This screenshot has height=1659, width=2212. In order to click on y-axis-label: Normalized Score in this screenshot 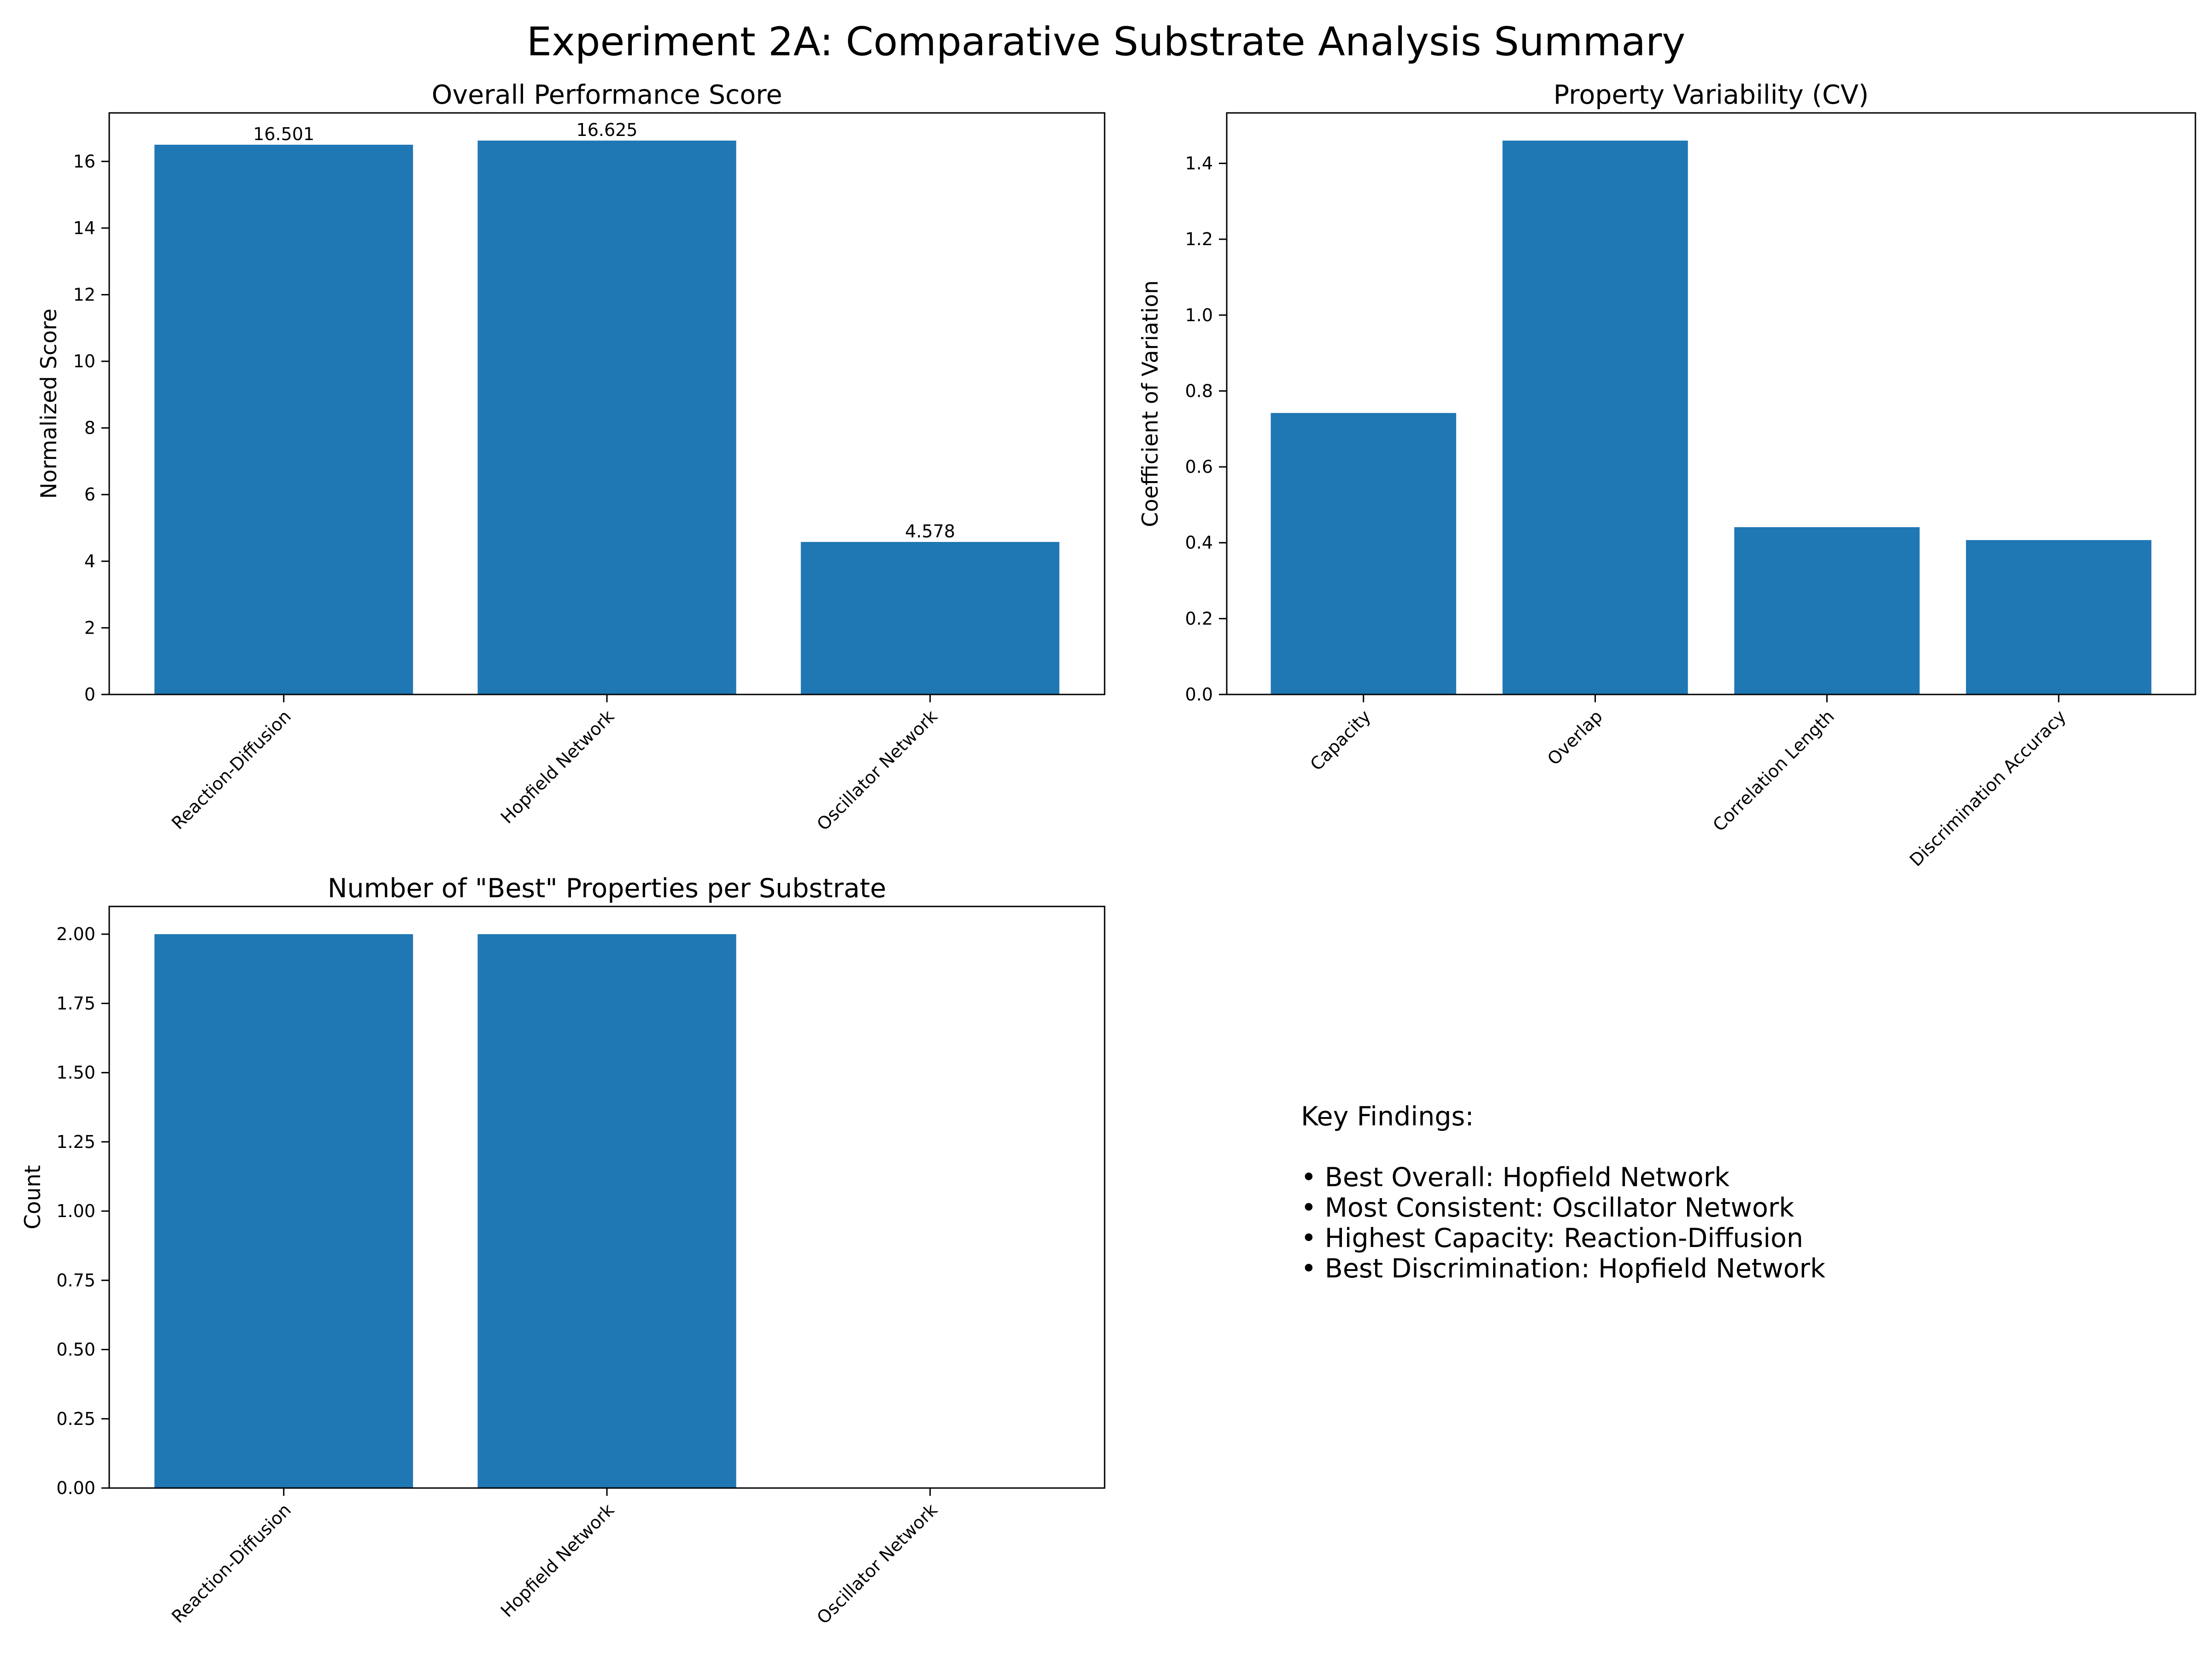, I will do `click(49, 403)`.